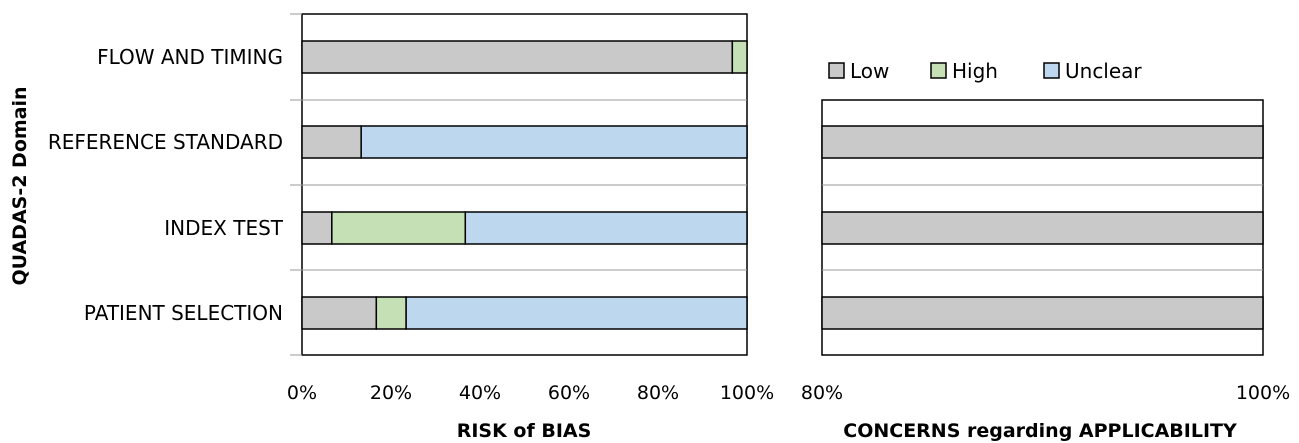 Image resolution: width=1299 pixels, height=443 pixels. I want to click on legend-label-high: High, so click(975, 71).